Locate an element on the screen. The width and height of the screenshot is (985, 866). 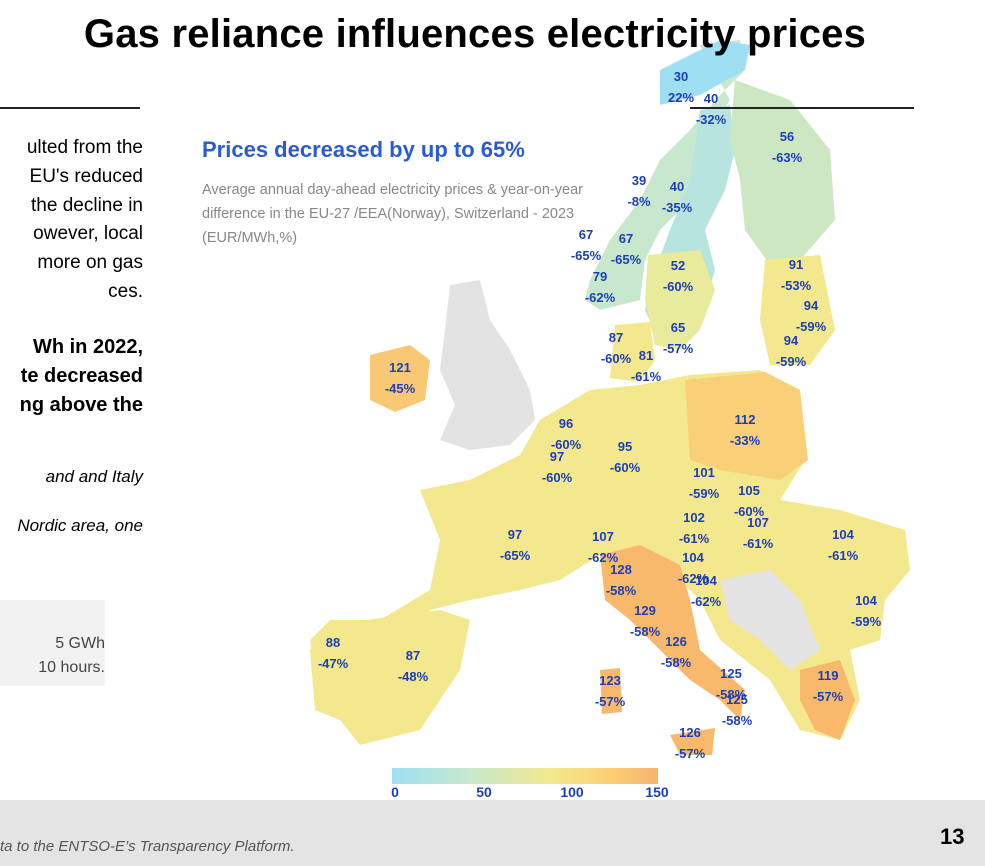
region-label: 104 -62% is located at coordinates (706, 591).